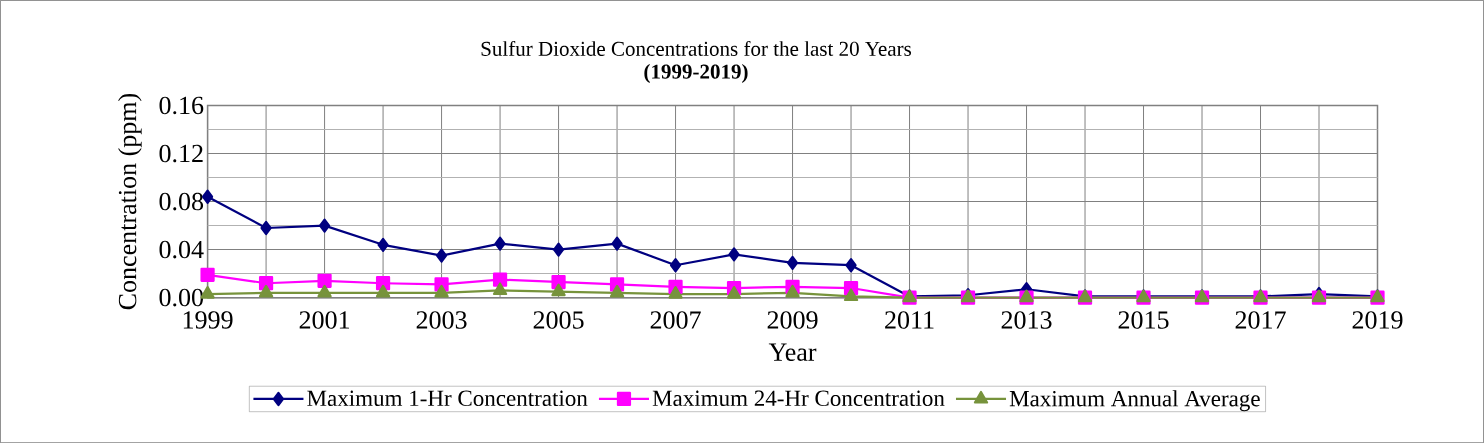  What do you see at coordinates (447, 398) in the screenshot?
I see `legend-label: Maximum 1-Hr Concentration` at bounding box center [447, 398].